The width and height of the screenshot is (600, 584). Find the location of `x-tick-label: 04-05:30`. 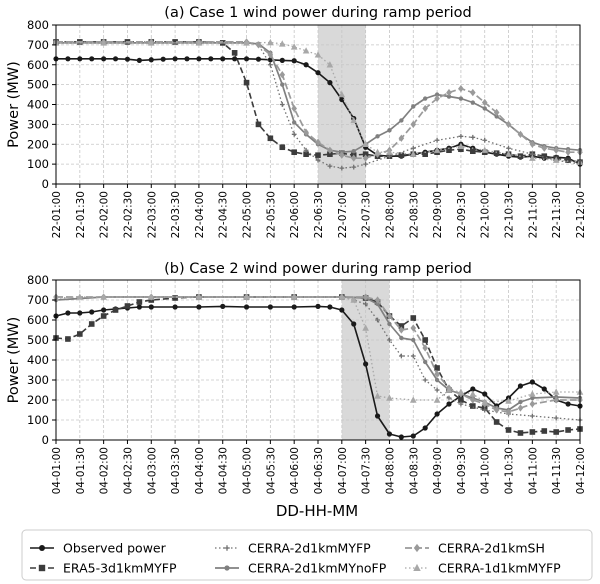

x-tick-label: 04-05:30 is located at coordinates (271, 470).